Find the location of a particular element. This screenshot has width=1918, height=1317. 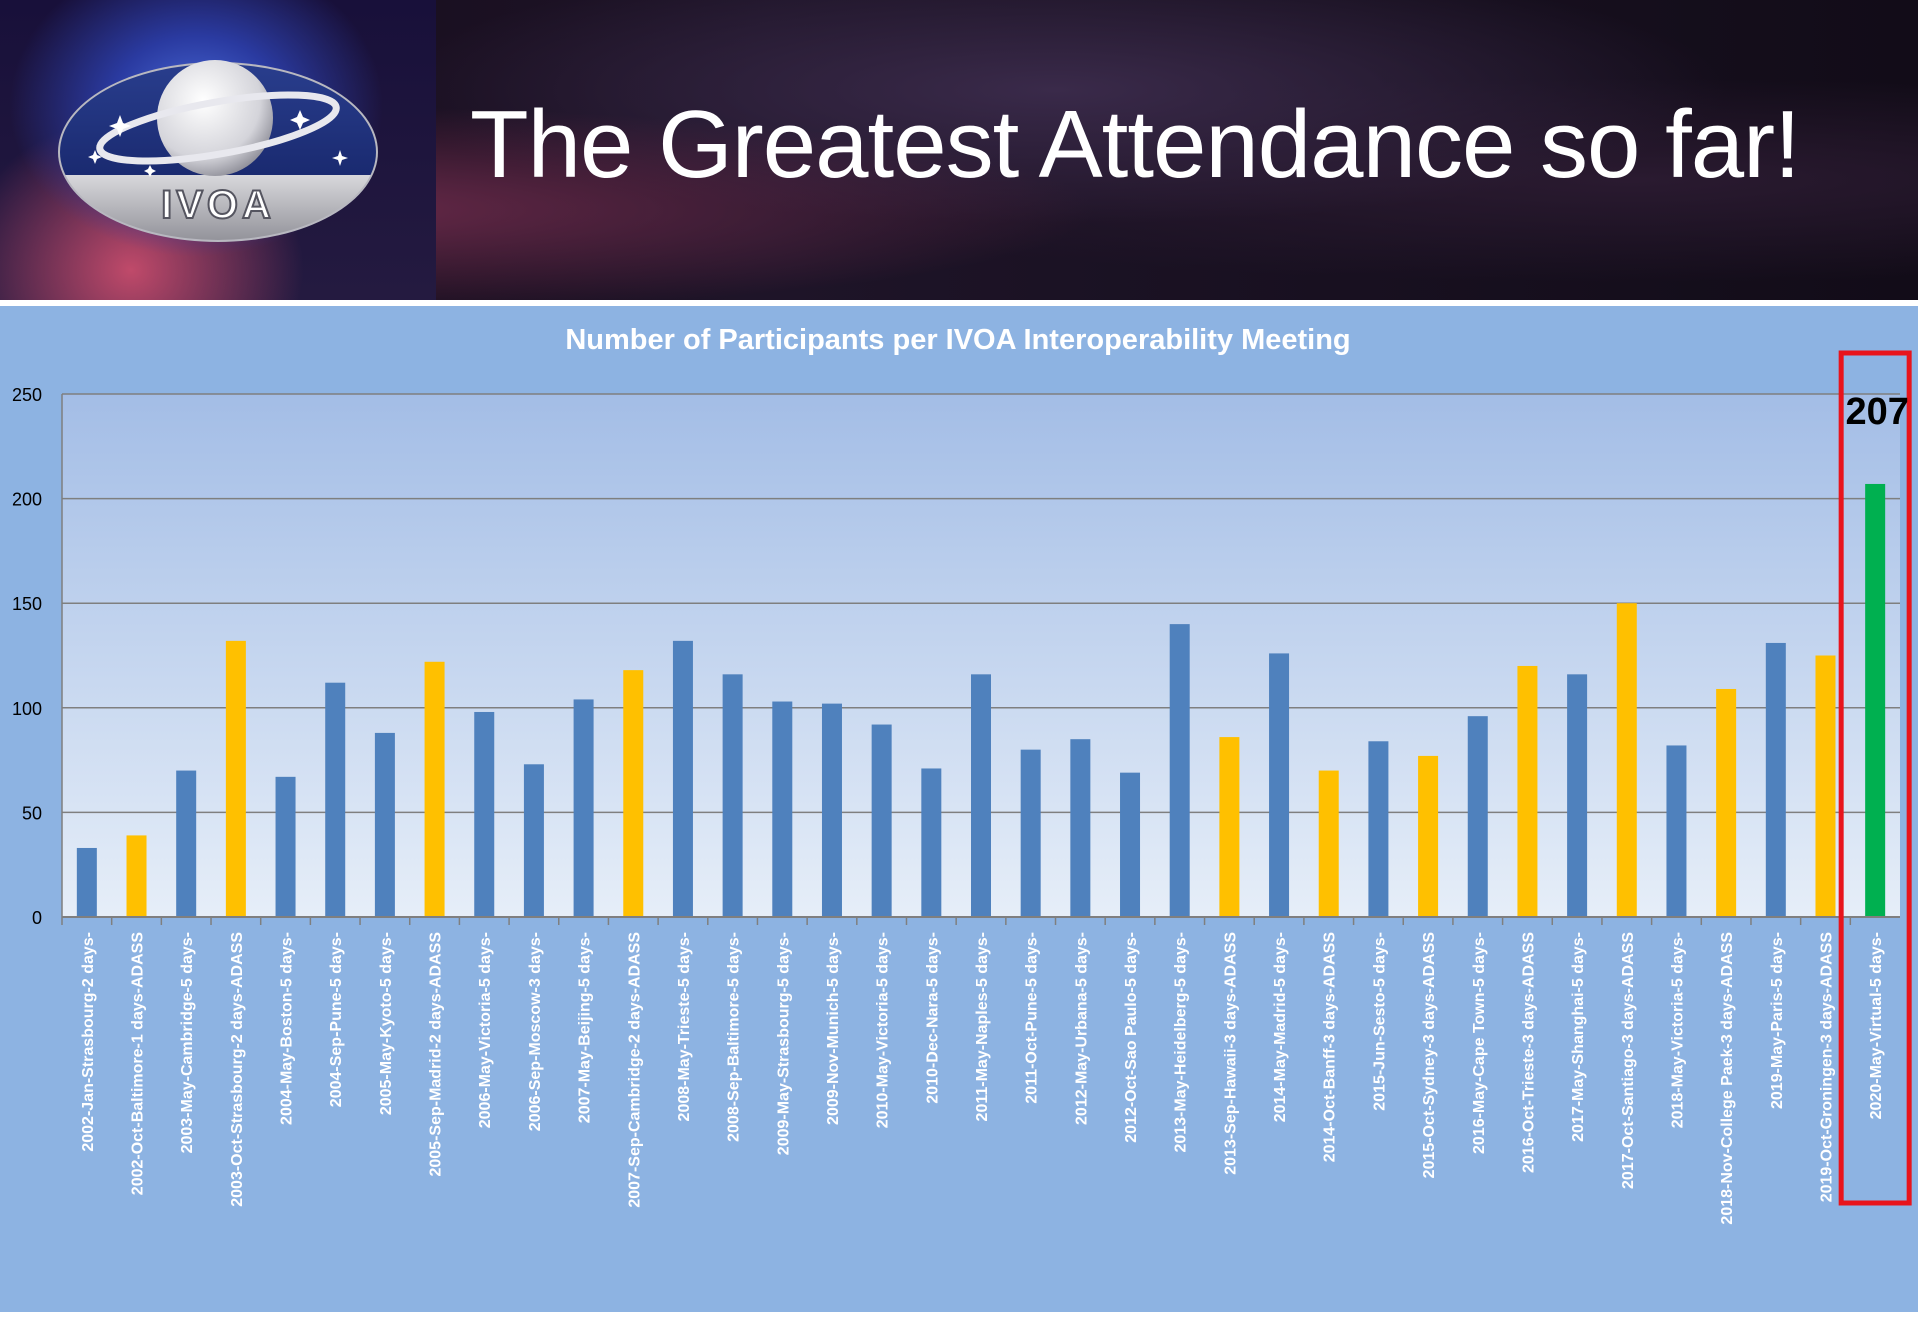

y-tick-label: 0 is located at coordinates (37, 918).